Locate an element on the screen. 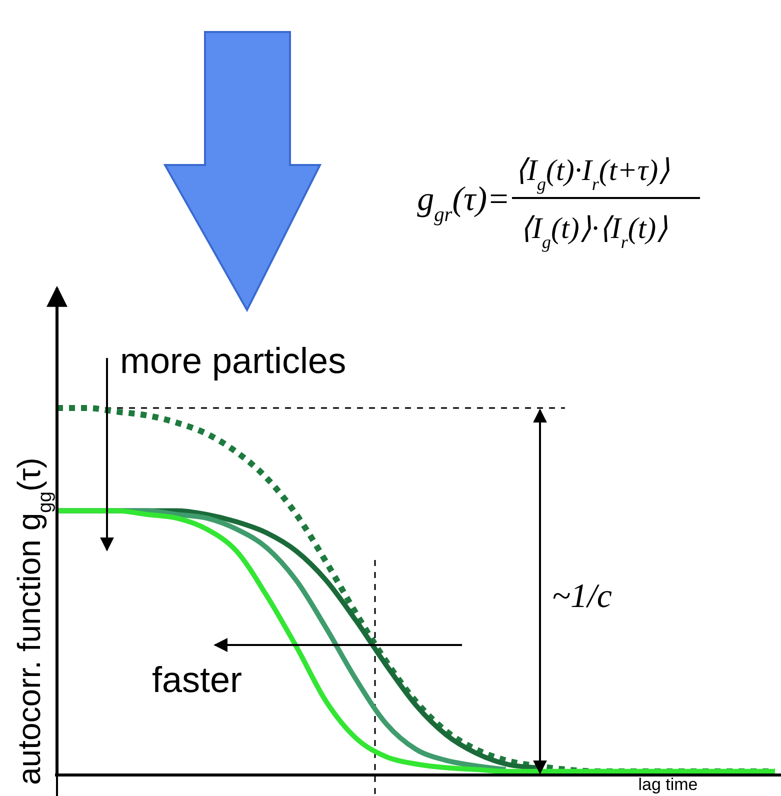  annotation: ~1/c is located at coordinates (582, 596).